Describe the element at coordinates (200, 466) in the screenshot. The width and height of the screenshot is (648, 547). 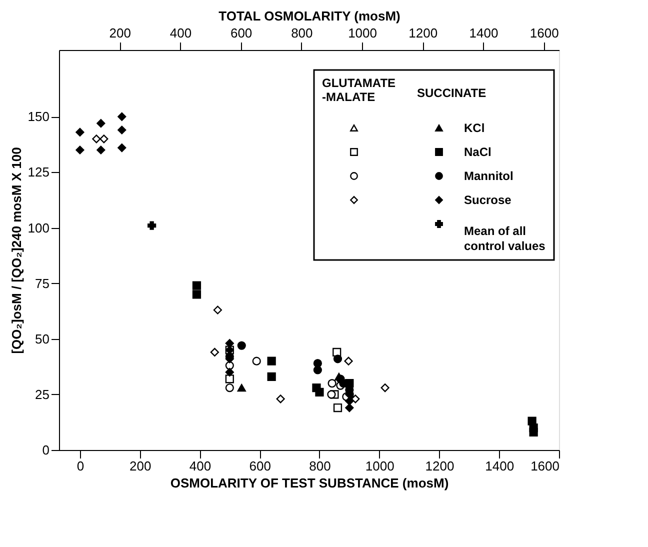
I see `x-tick-label: 400` at that location.